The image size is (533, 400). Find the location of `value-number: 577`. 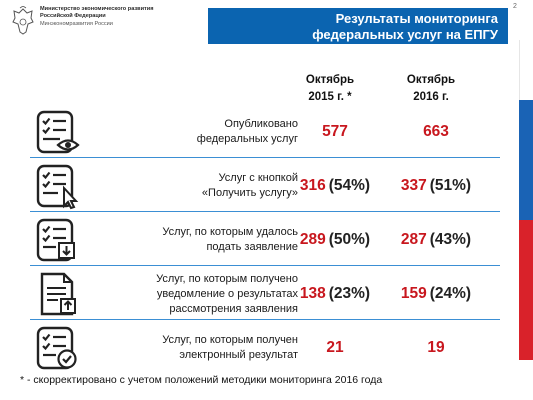

value-number: 577 is located at coordinates (335, 131).